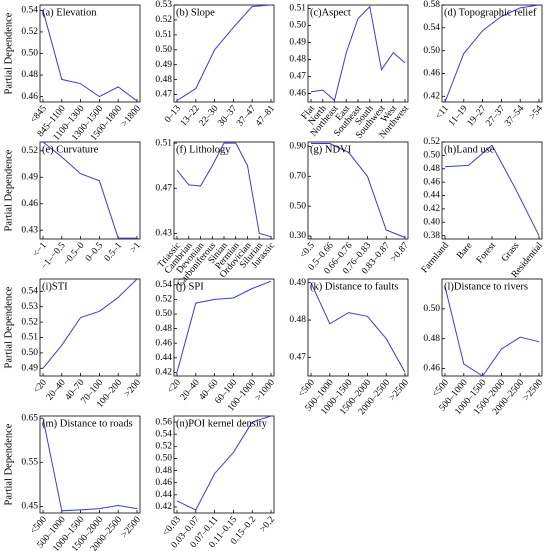 The image size is (550, 551). What do you see at coordinates (136, 248) in the screenshot?
I see `x-tick-label: >1` at bounding box center [136, 248].